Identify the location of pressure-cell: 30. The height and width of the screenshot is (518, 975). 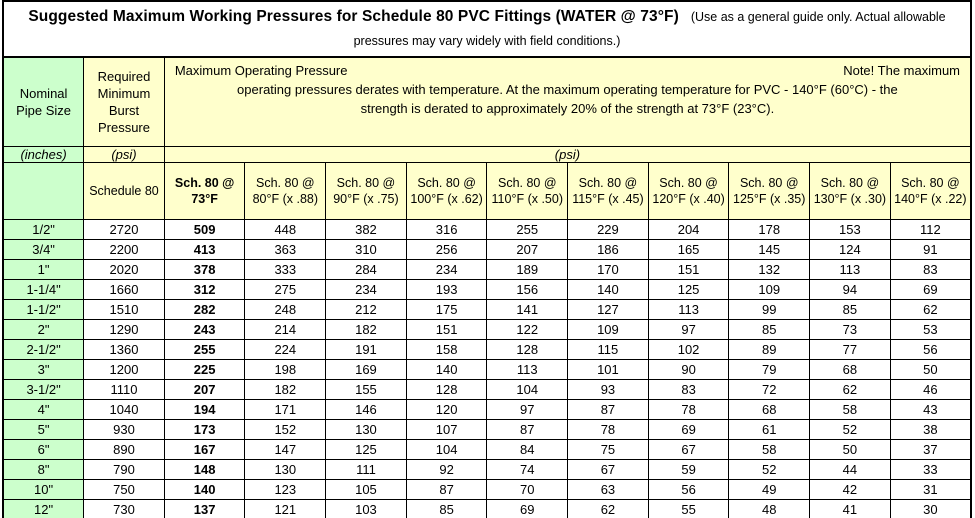
(930, 508).